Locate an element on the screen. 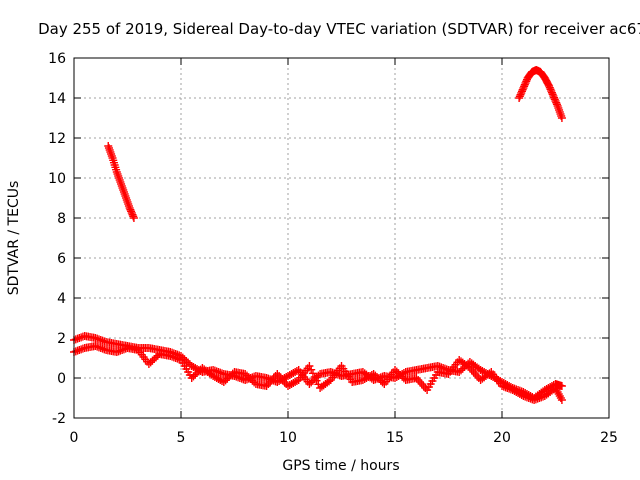  series-main-band is located at coordinates (318, 367).